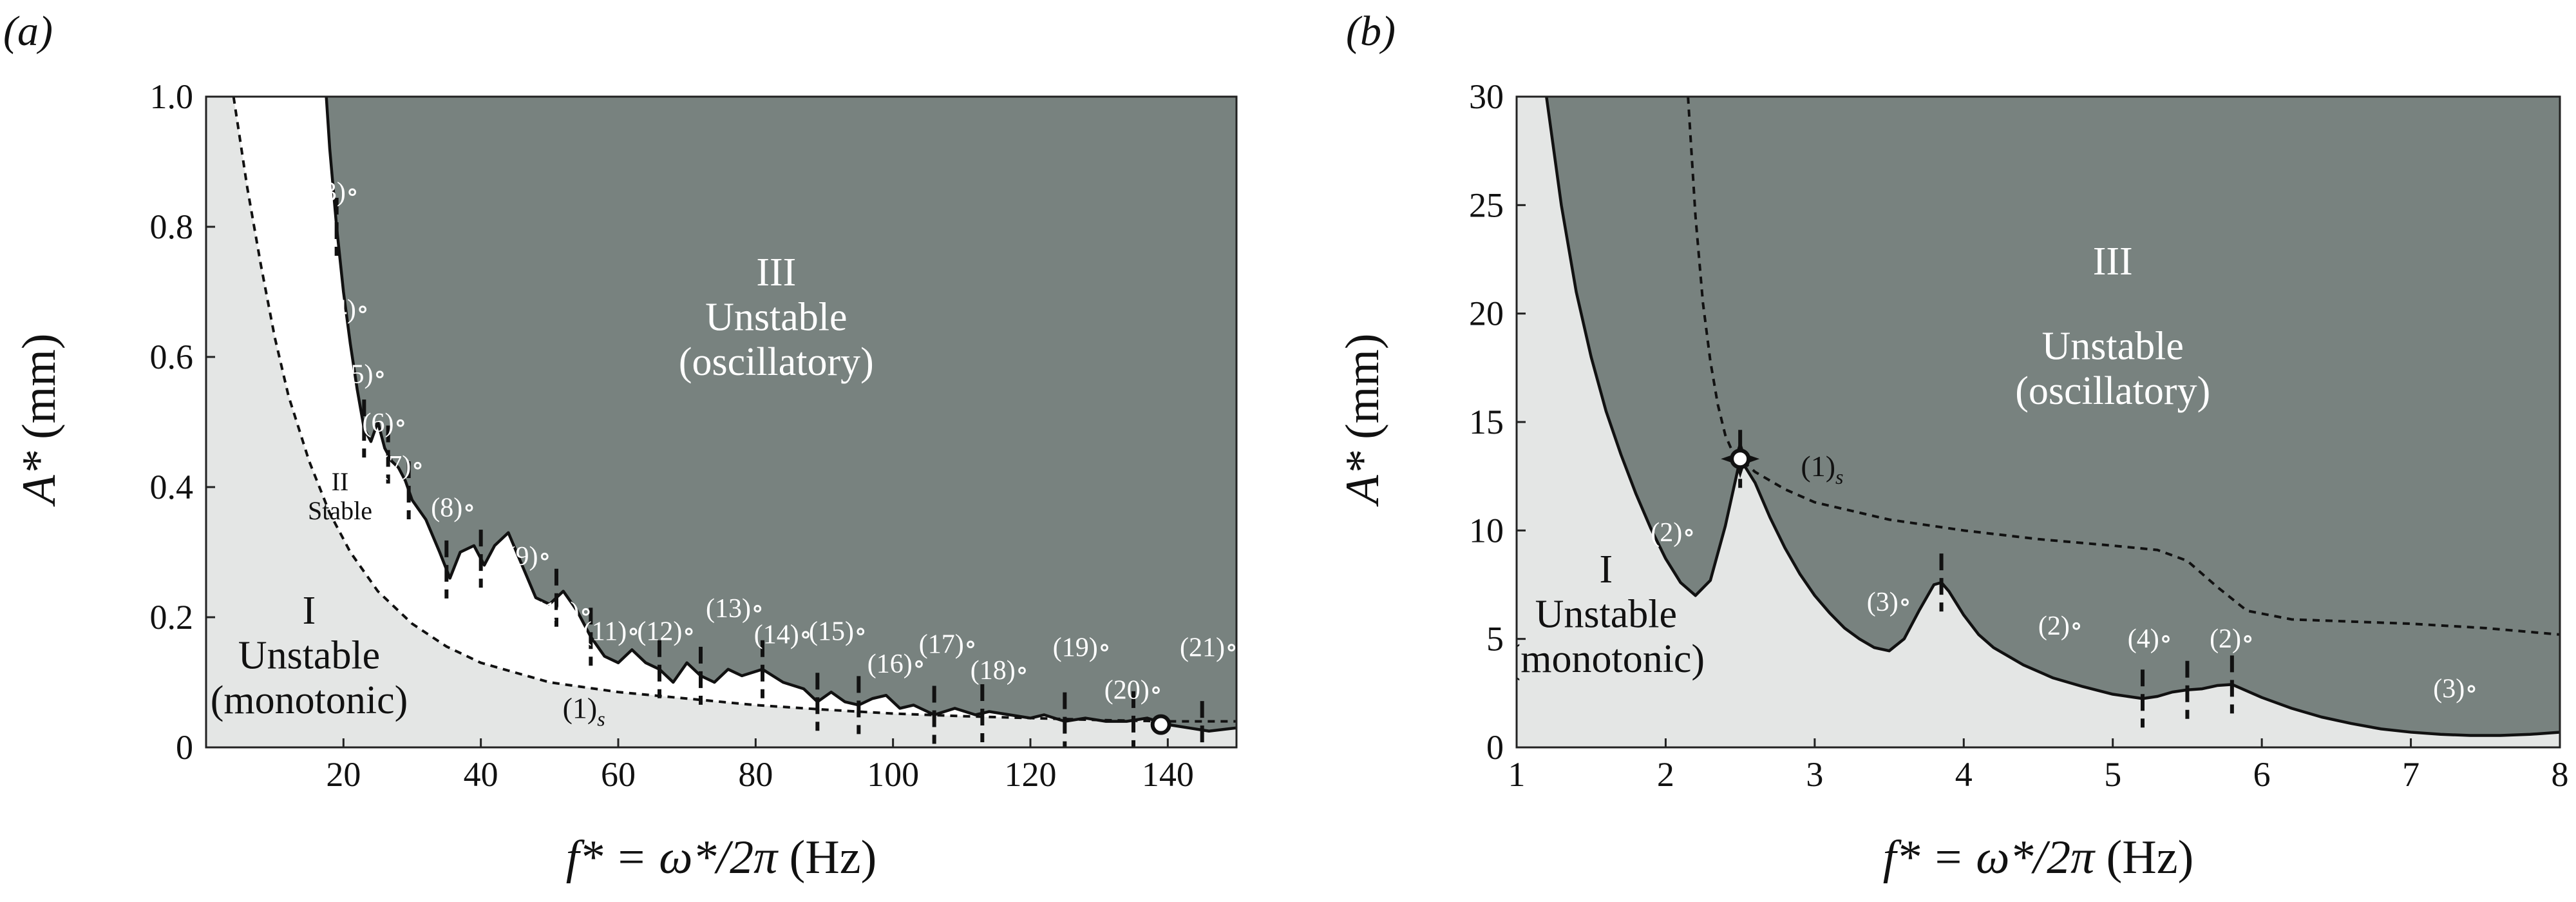 The image size is (2576, 902). What do you see at coordinates (1486, 96) in the screenshot?
I see `y-tick-label: 30` at bounding box center [1486, 96].